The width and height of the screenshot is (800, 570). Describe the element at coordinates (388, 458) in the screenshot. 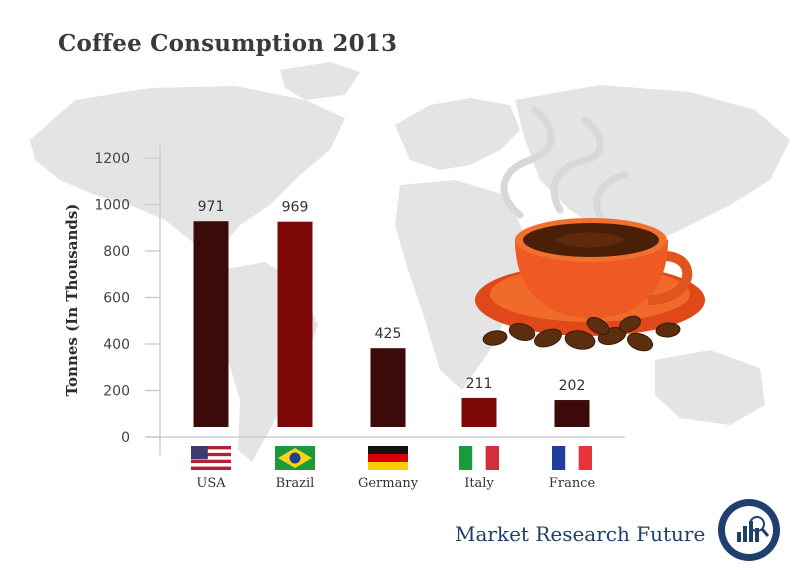

I see `germany-flag-icon` at that location.